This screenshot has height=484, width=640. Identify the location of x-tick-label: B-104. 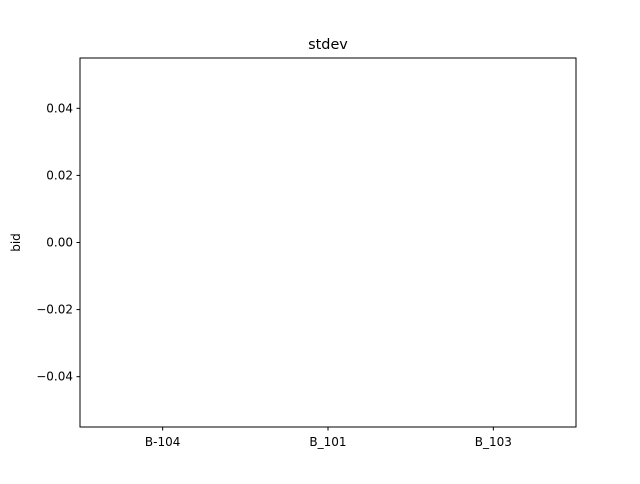
(162, 442).